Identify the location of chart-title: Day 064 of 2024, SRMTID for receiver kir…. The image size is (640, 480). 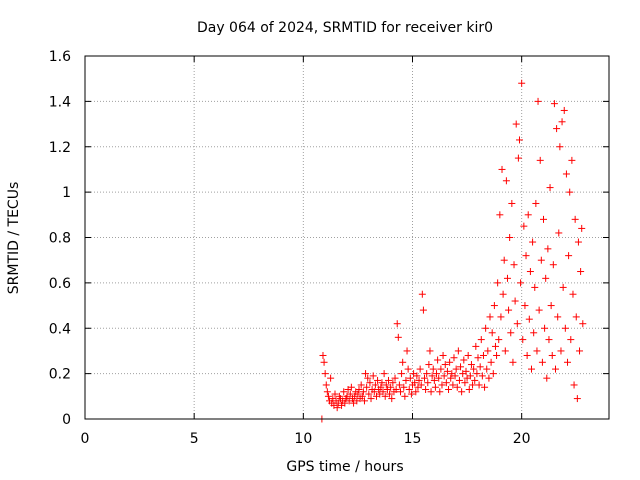
(345, 28).